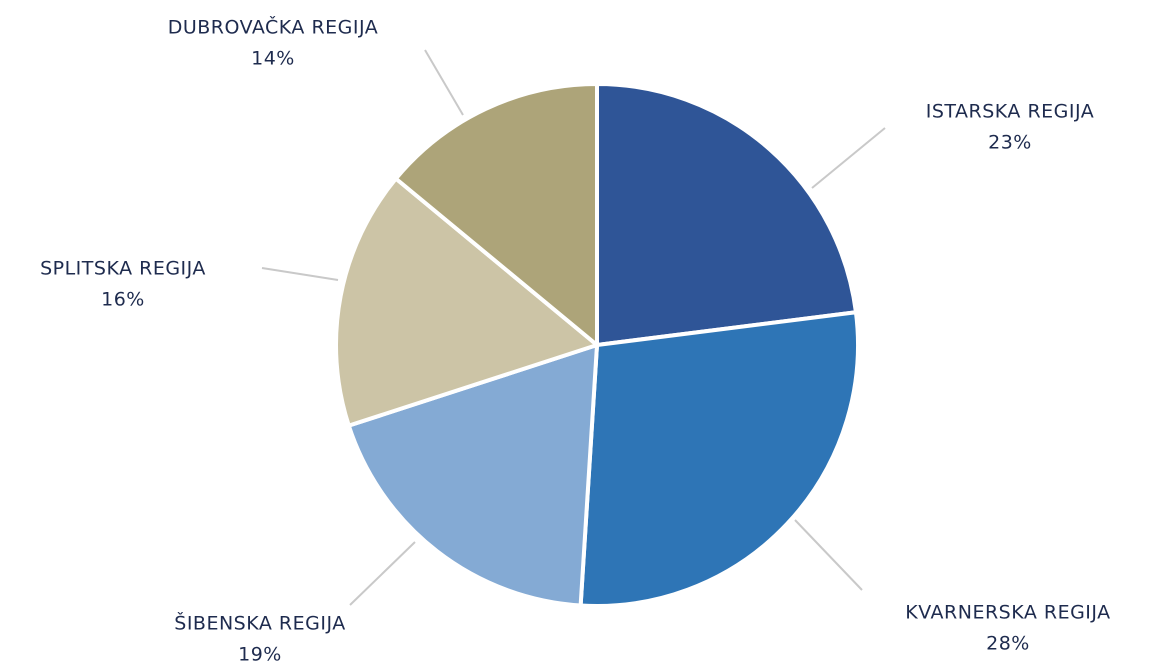 This screenshot has width=1149, height=661. Describe the element at coordinates (259, 623) in the screenshot. I see `category-label: ŠIBENSKA REGIJA` at that location.